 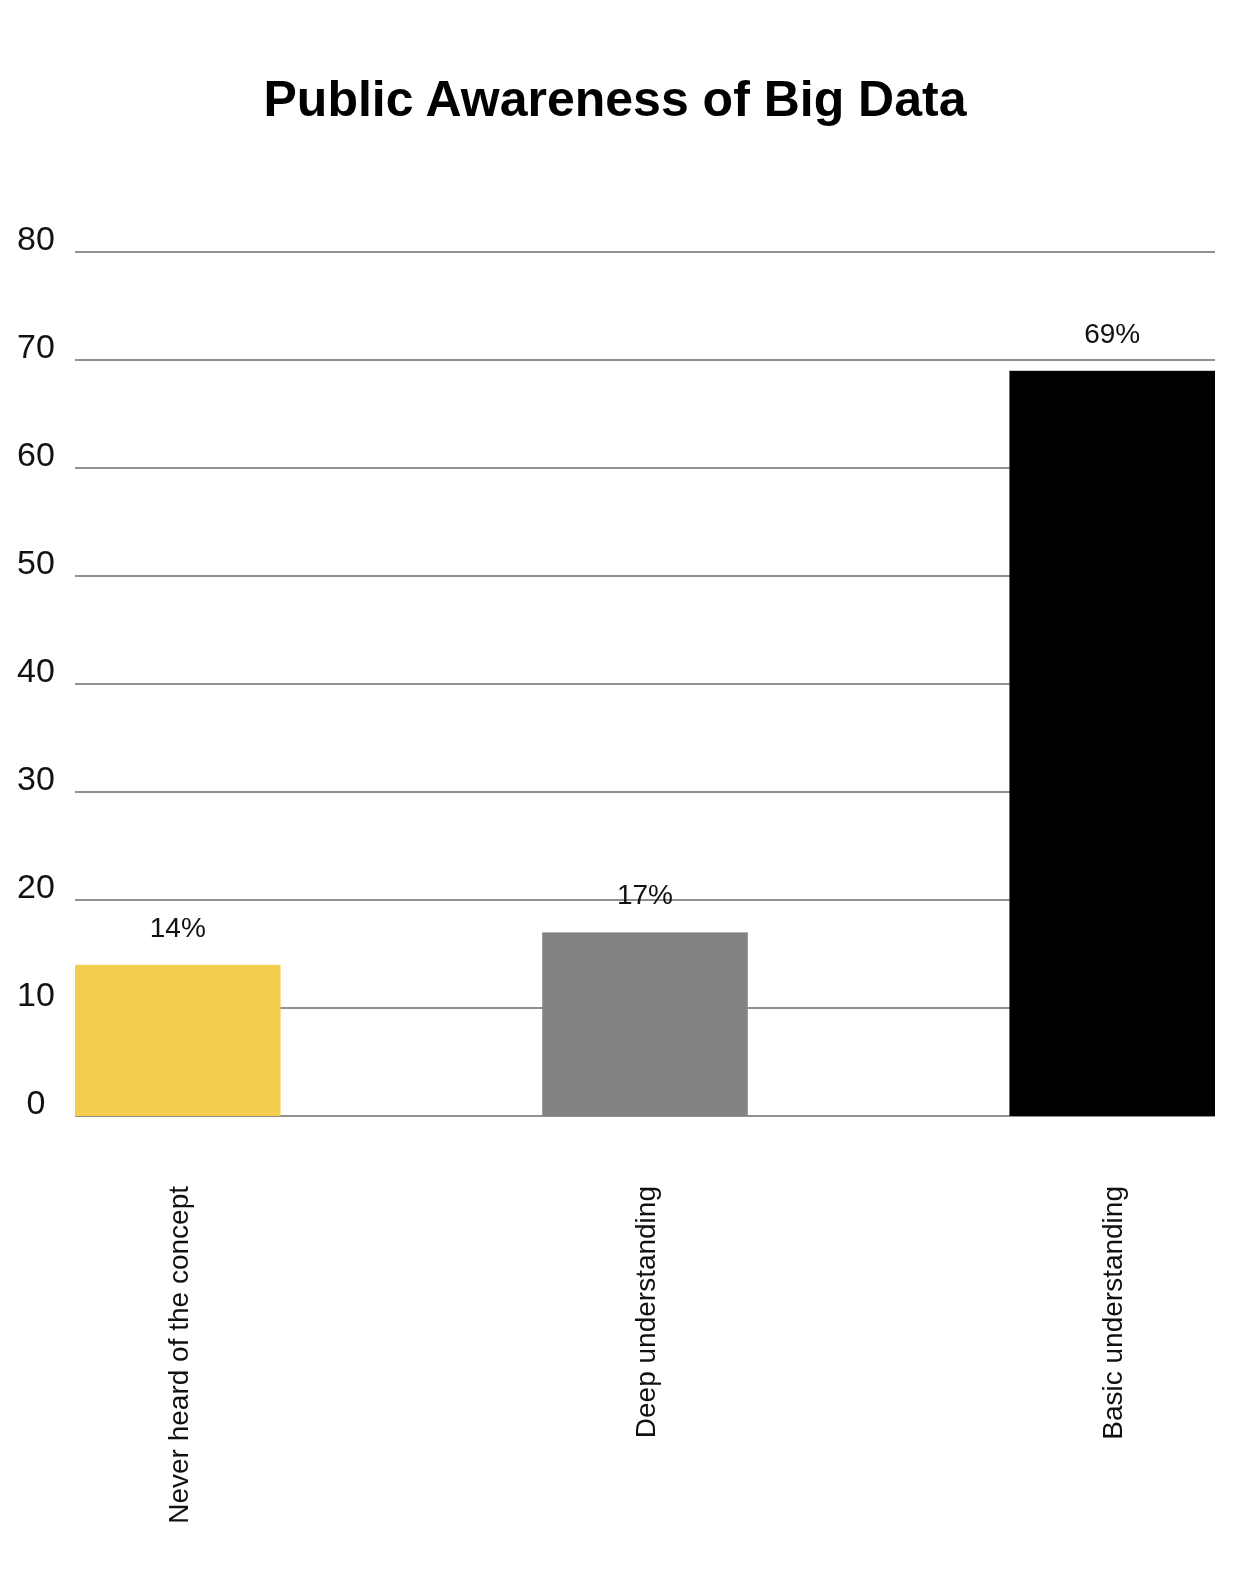 I want to click on y-tick-label: 10, so click(x=36, y=994).